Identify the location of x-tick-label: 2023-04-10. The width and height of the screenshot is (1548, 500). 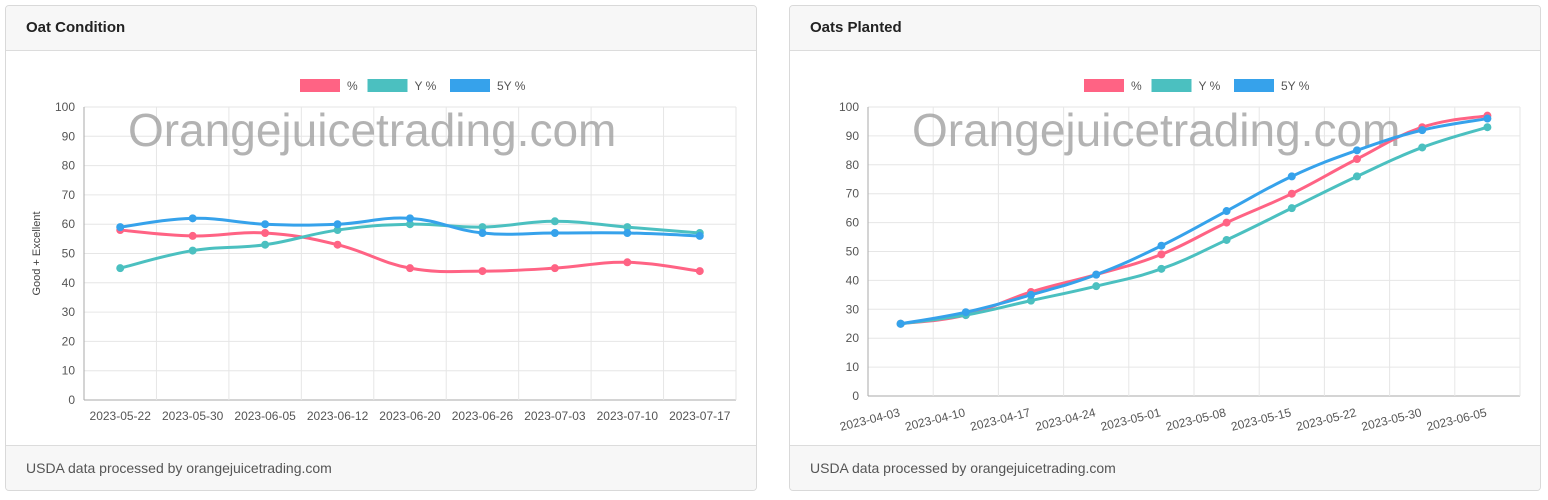
(935, 419).